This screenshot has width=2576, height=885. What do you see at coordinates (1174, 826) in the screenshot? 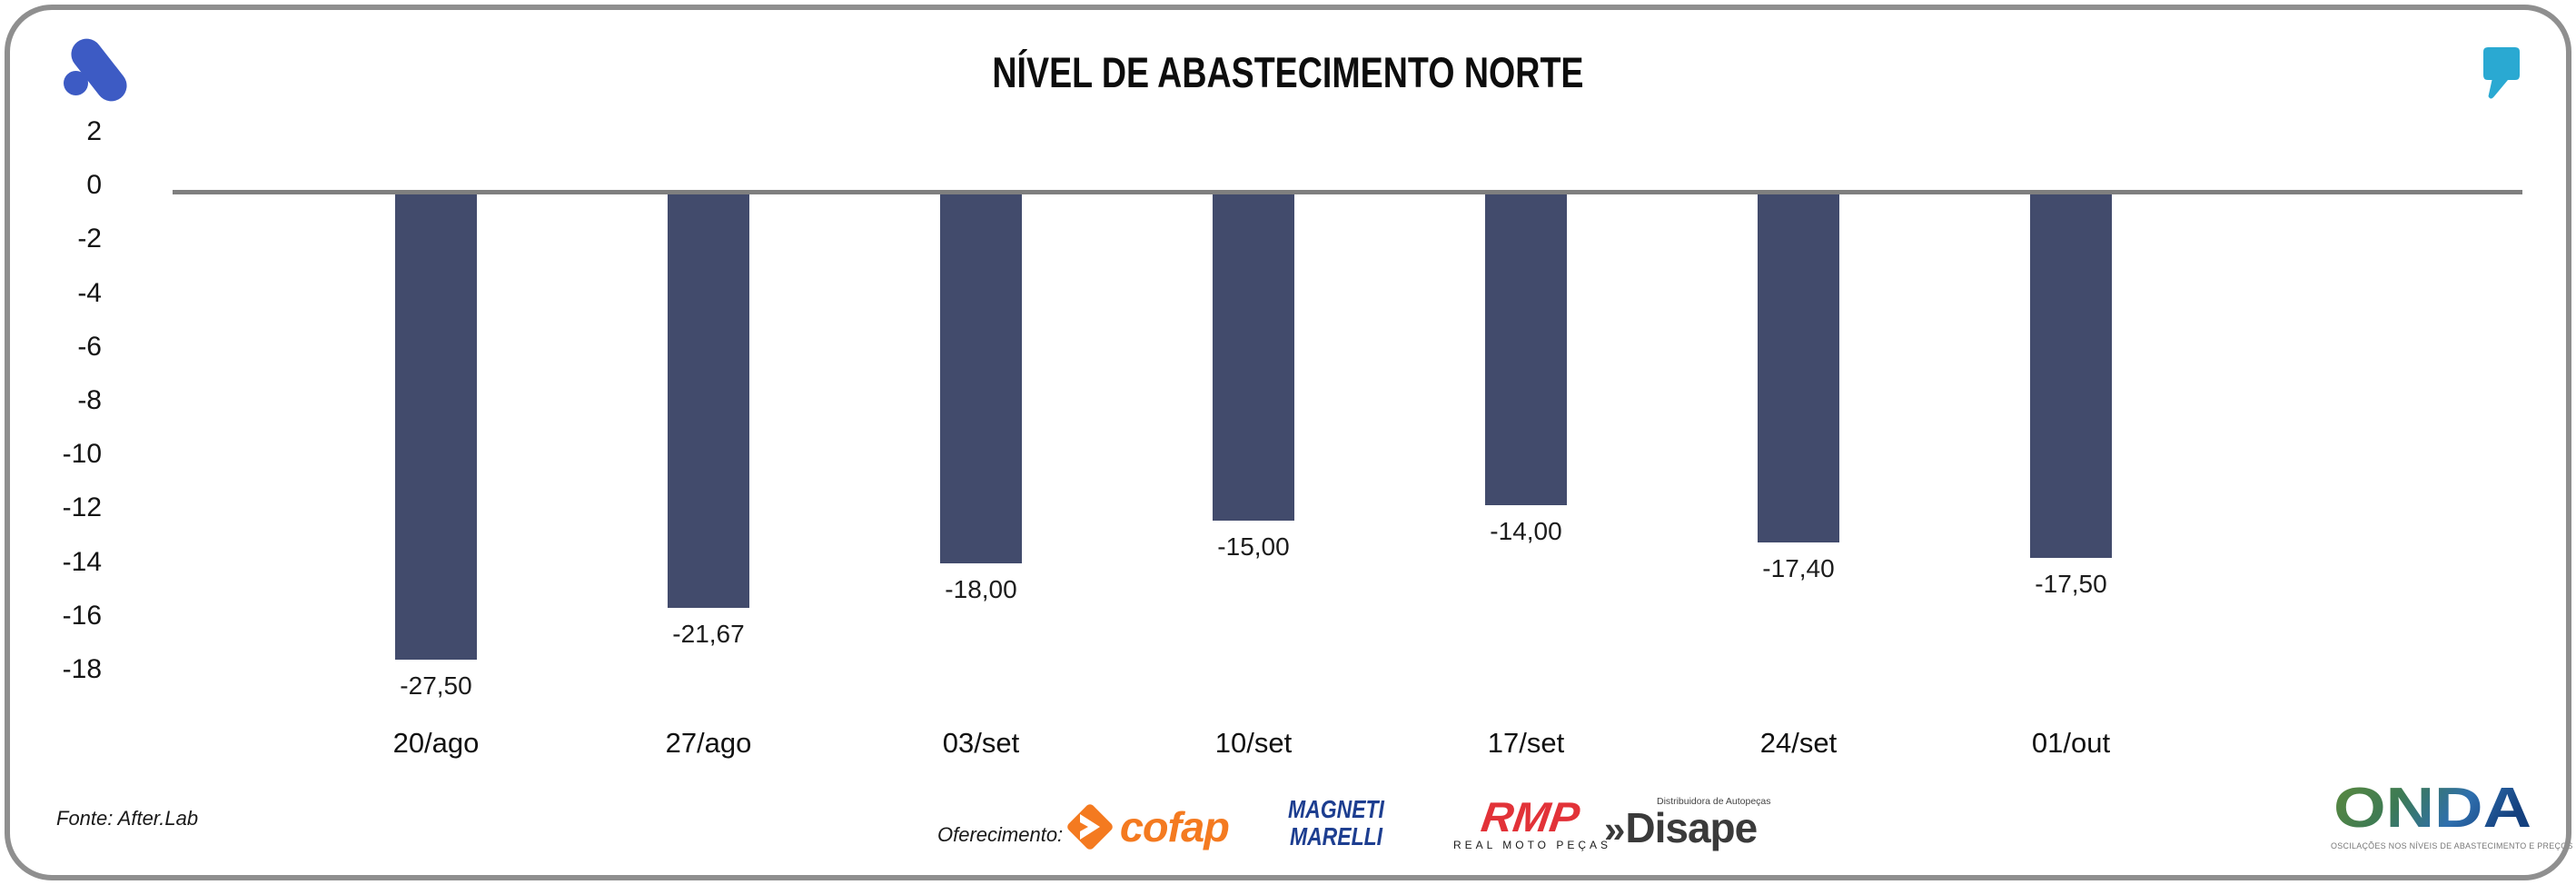
I see `cofap-logo-text: cofap` at bounding box center [1174, 826].